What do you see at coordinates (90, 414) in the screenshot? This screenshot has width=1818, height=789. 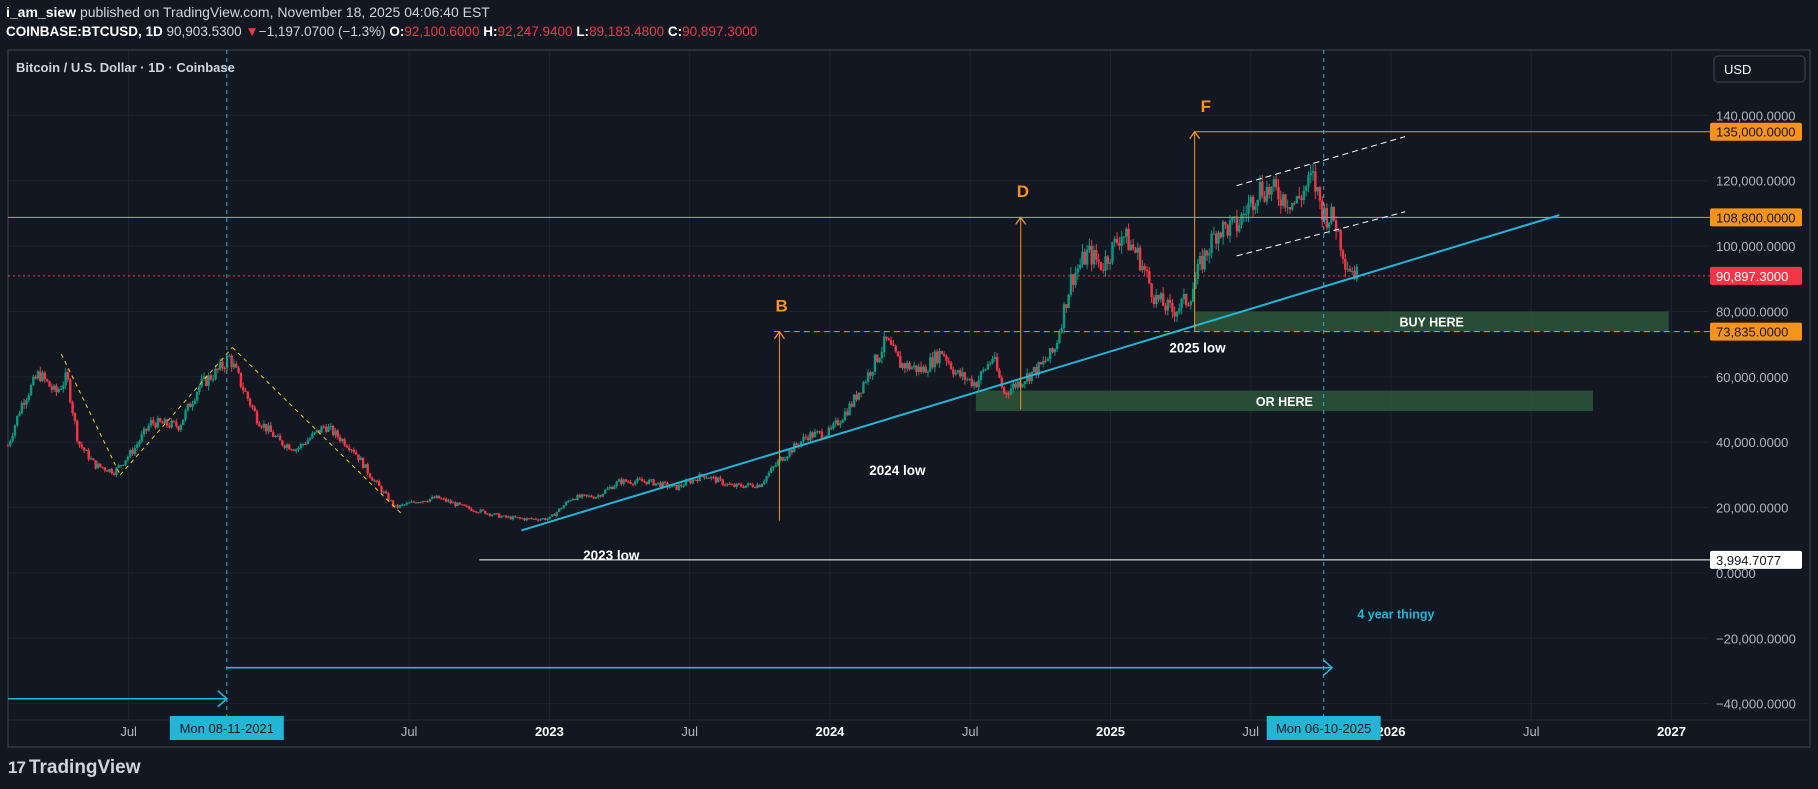 I see `wave-line` at bounding box center [90, 414].